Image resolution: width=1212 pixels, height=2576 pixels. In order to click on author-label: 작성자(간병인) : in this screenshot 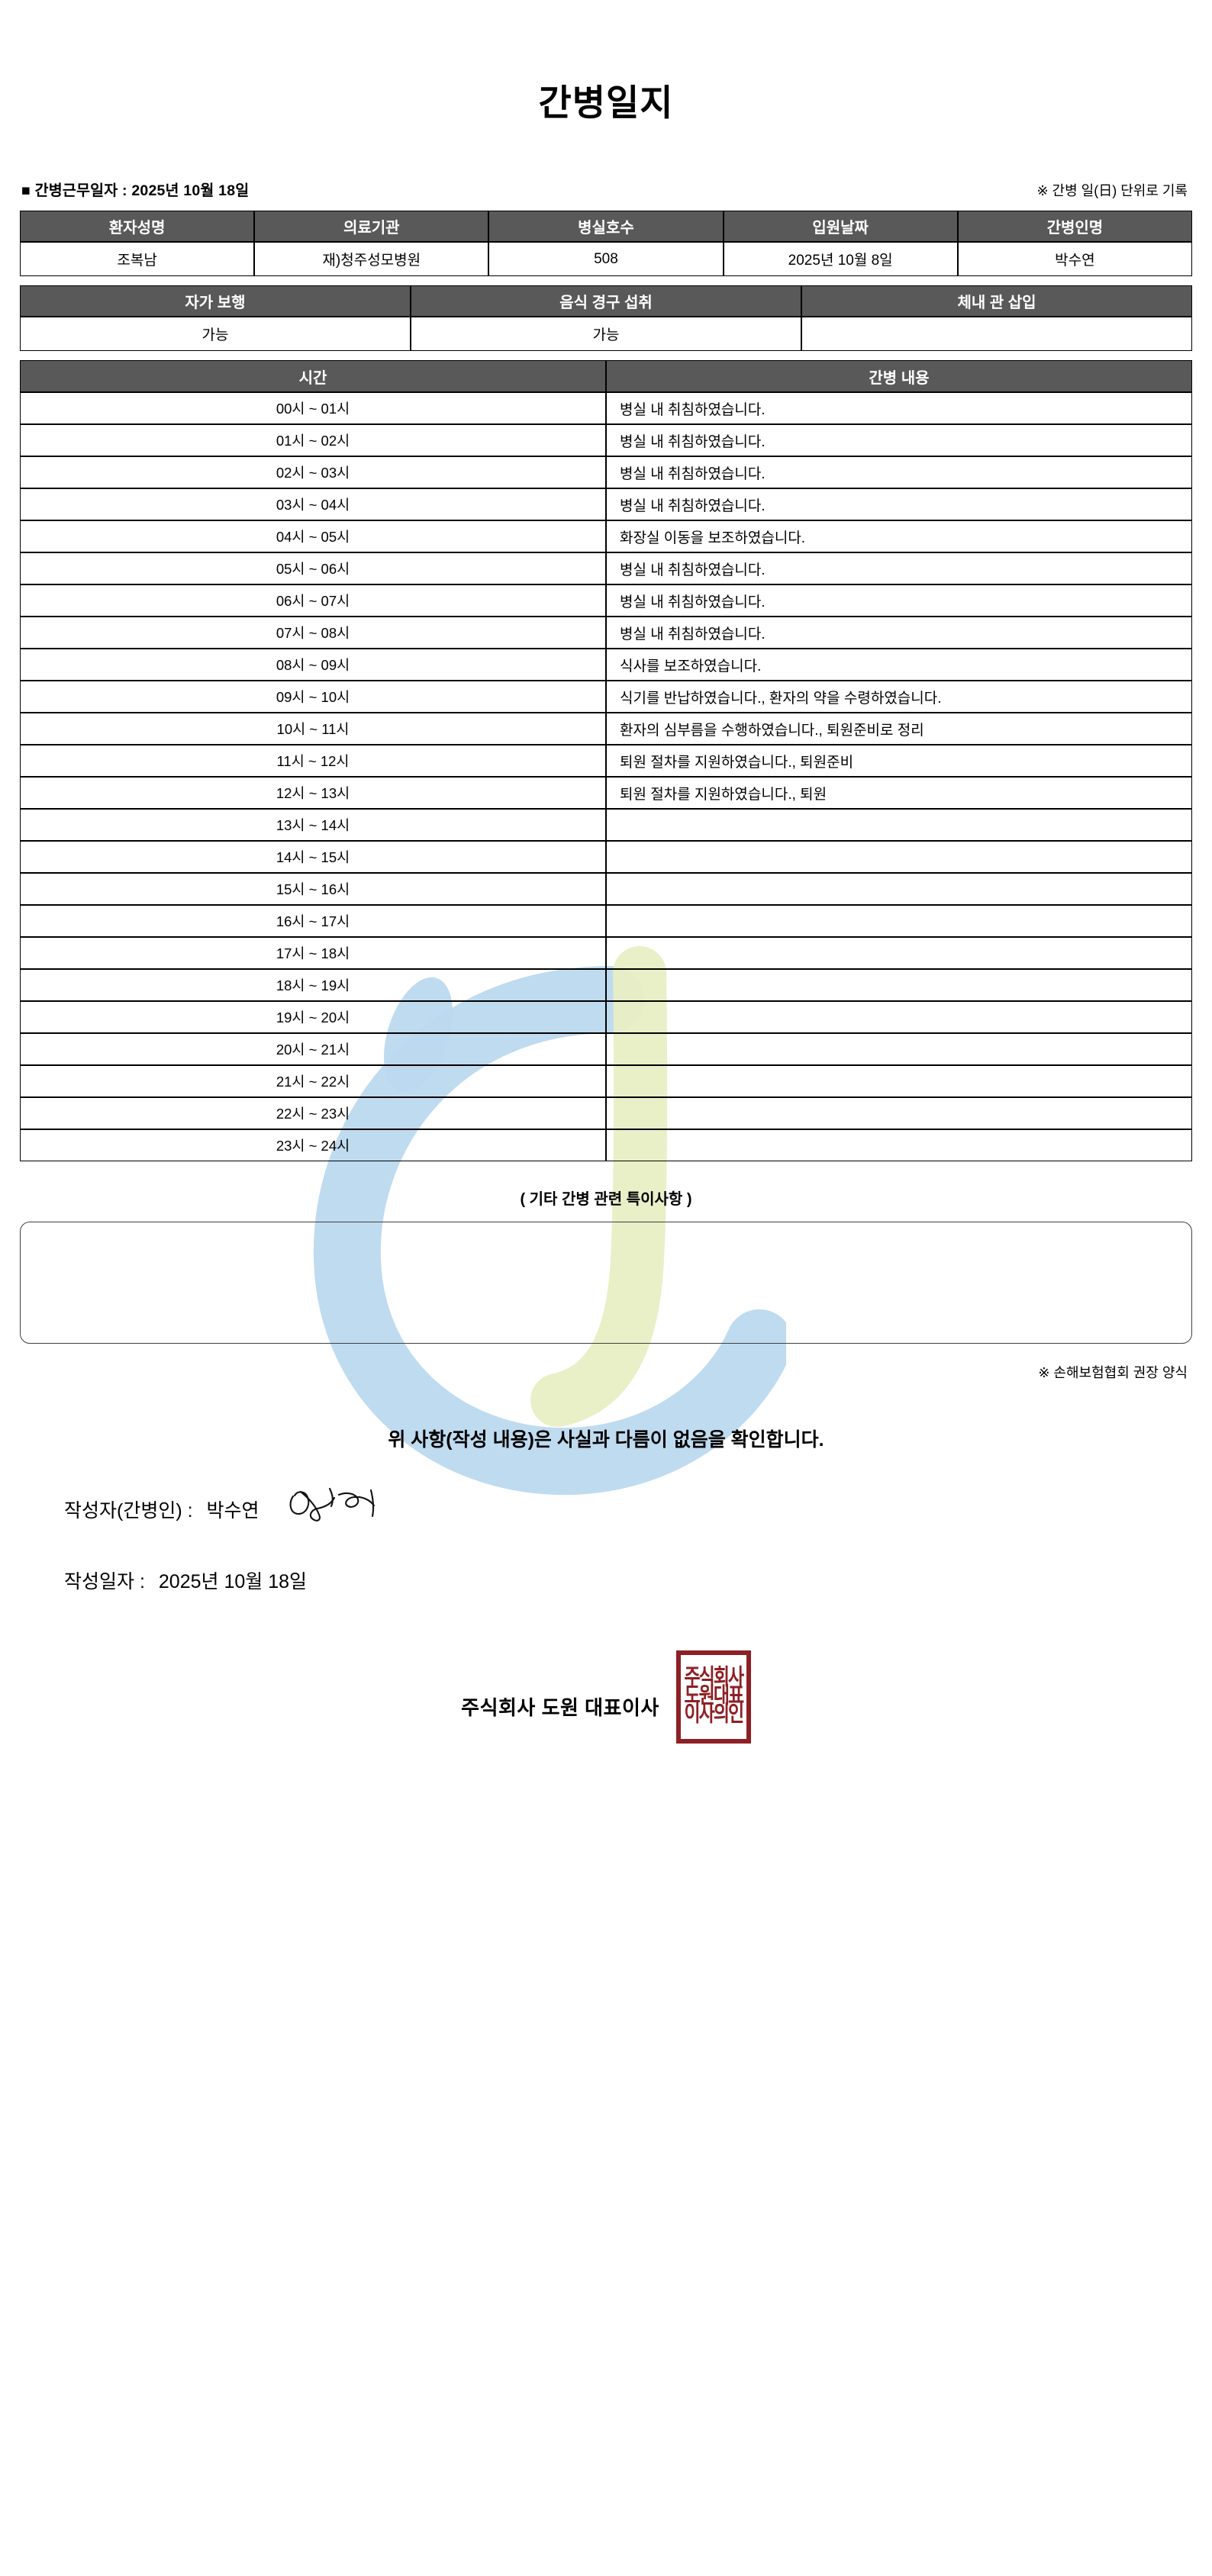, I will do `click(128, 1510)`.